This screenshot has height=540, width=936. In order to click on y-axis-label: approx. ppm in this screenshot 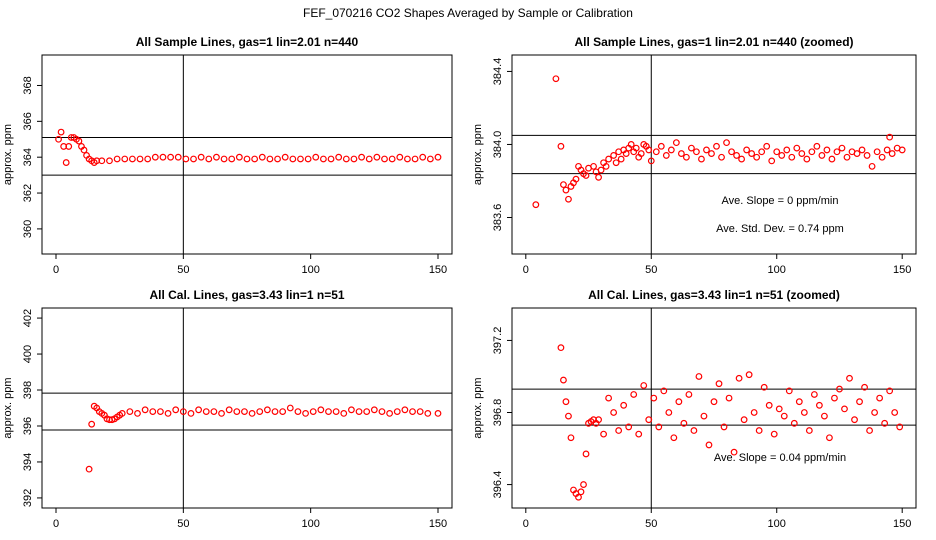, I will do `click(8, 154)`.